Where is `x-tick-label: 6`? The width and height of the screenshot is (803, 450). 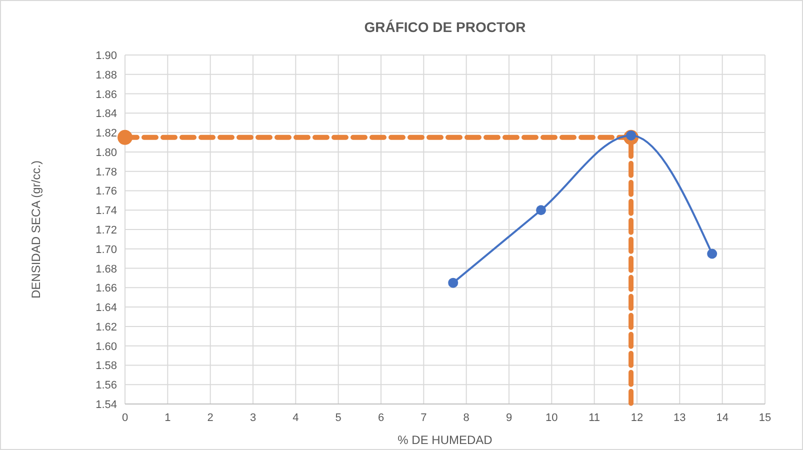
x-tick-label: 6 is located at coordinates (381, 418).